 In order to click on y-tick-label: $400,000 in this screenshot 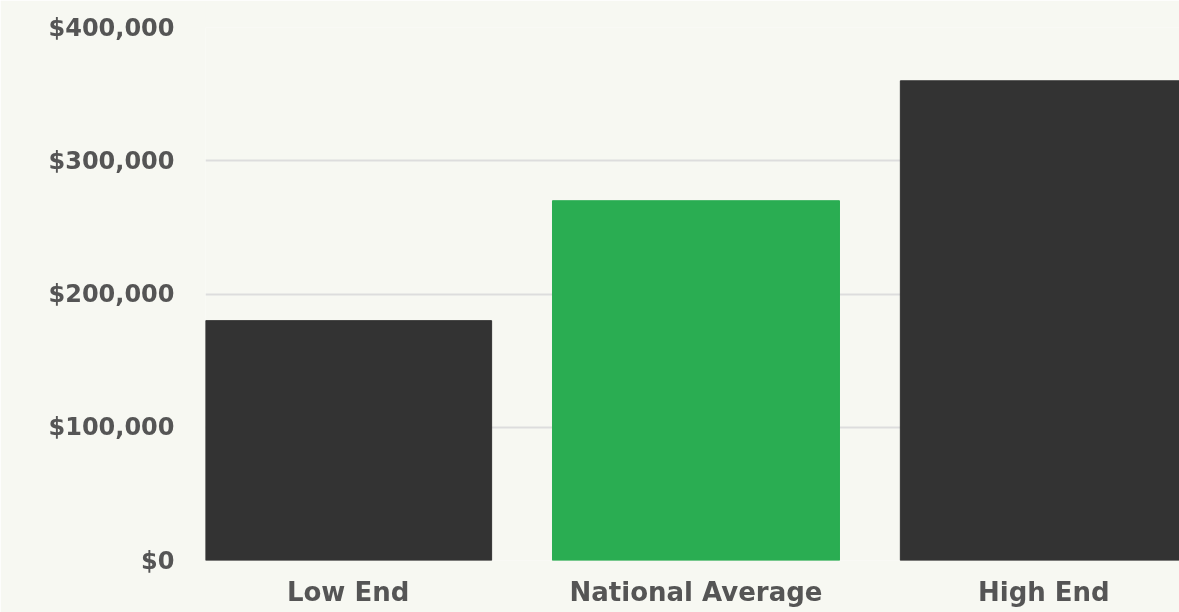, I will do `click(111, 27)`.